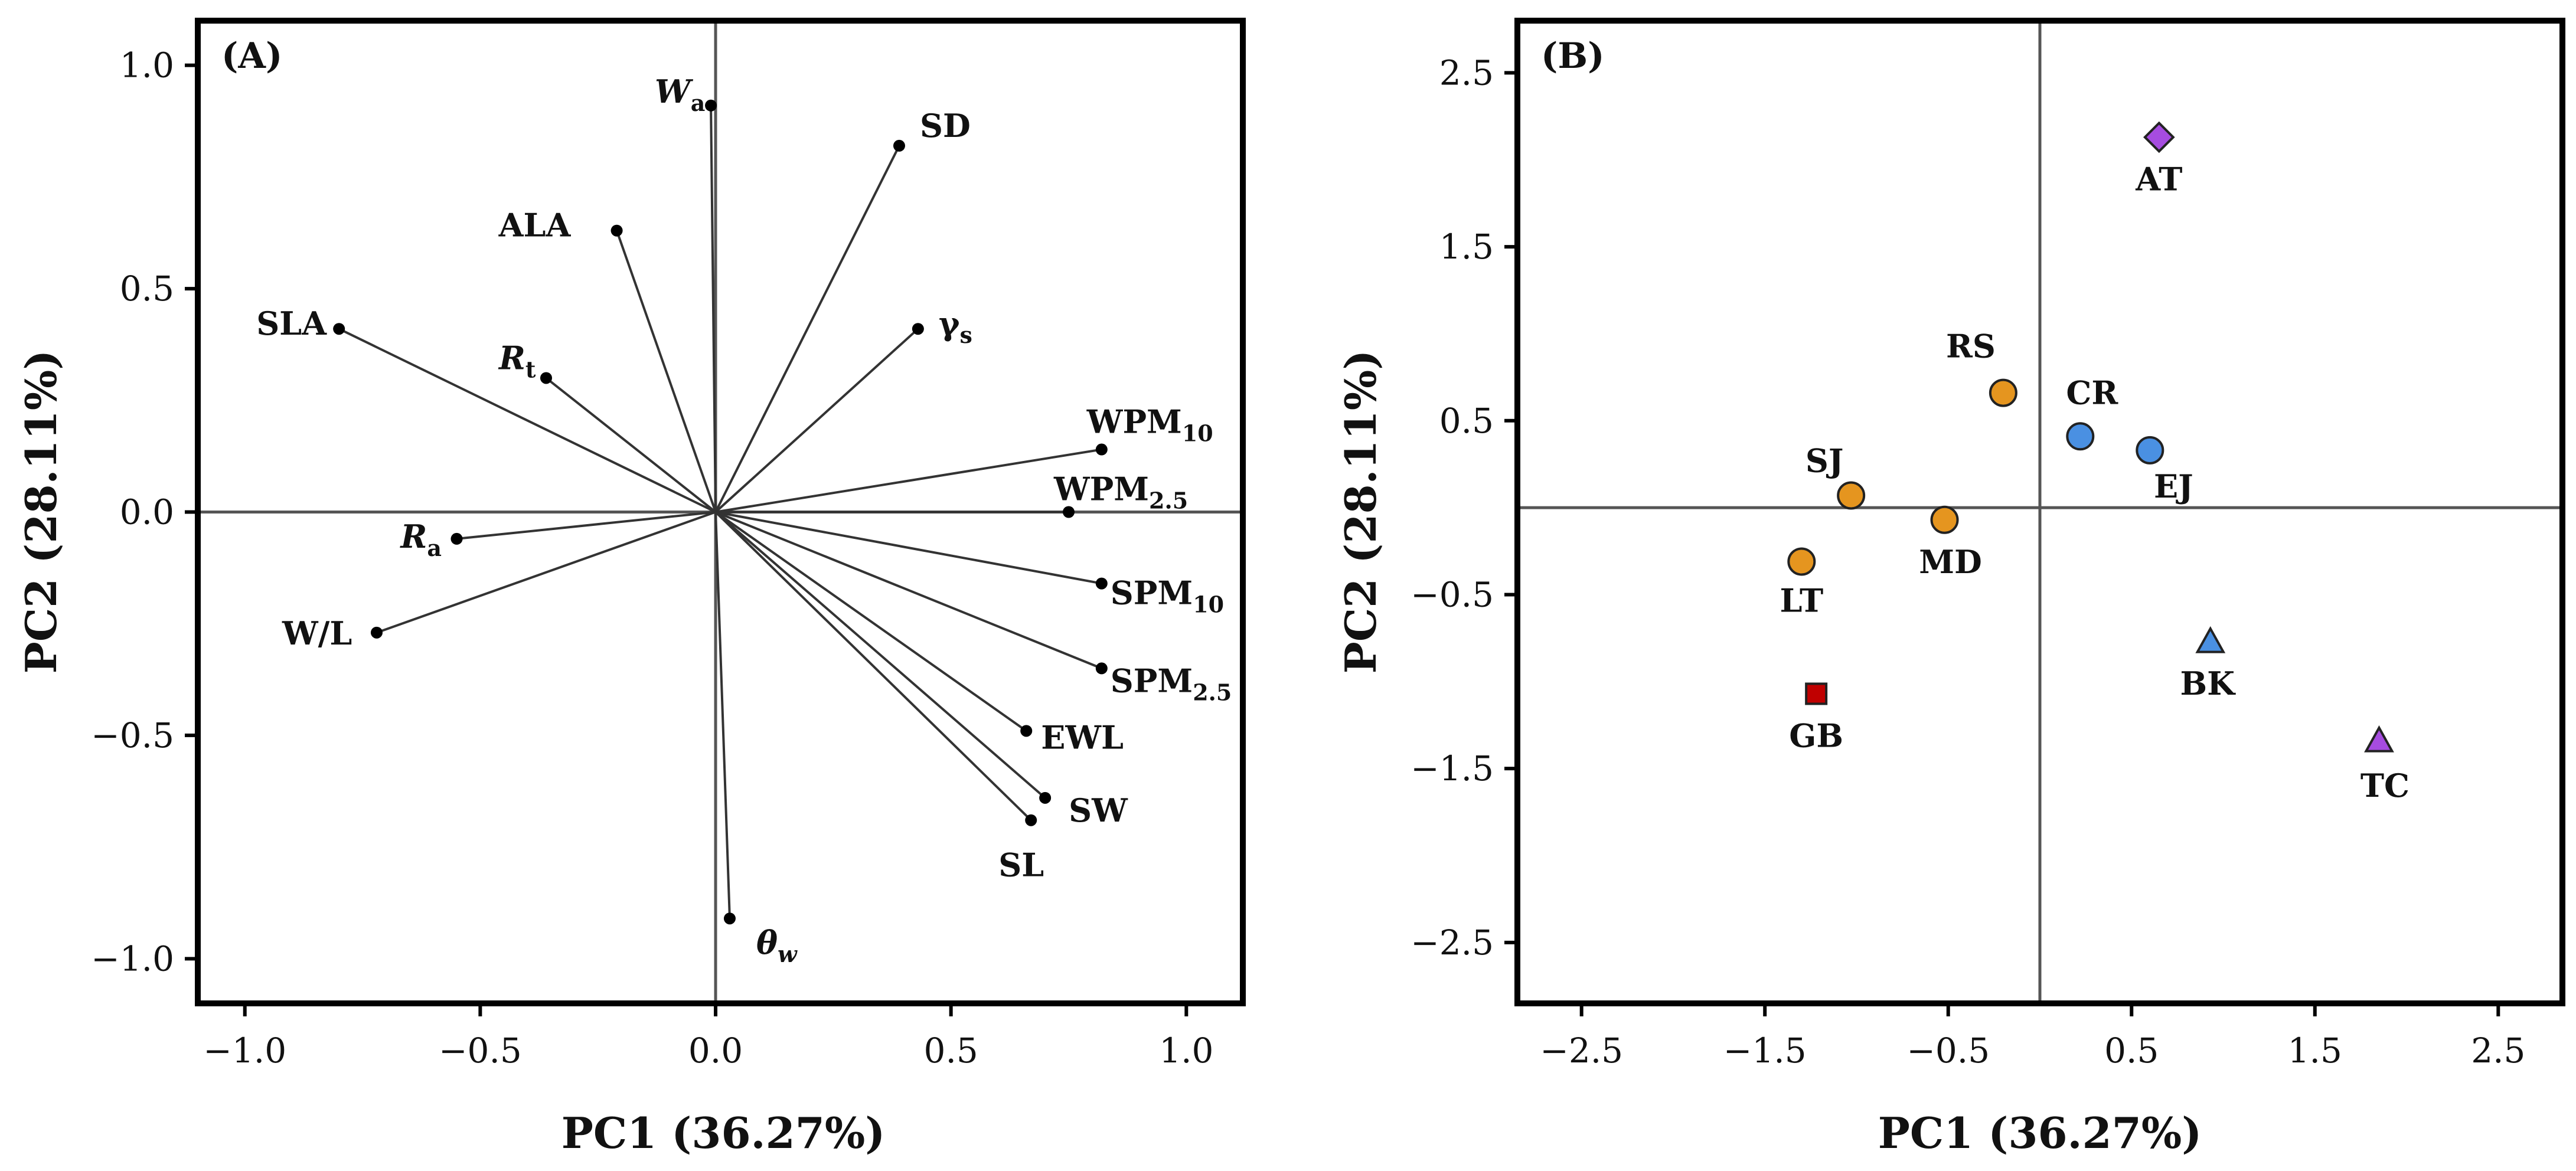  I want to click on loading-vector-ewl, so click(870, 621).